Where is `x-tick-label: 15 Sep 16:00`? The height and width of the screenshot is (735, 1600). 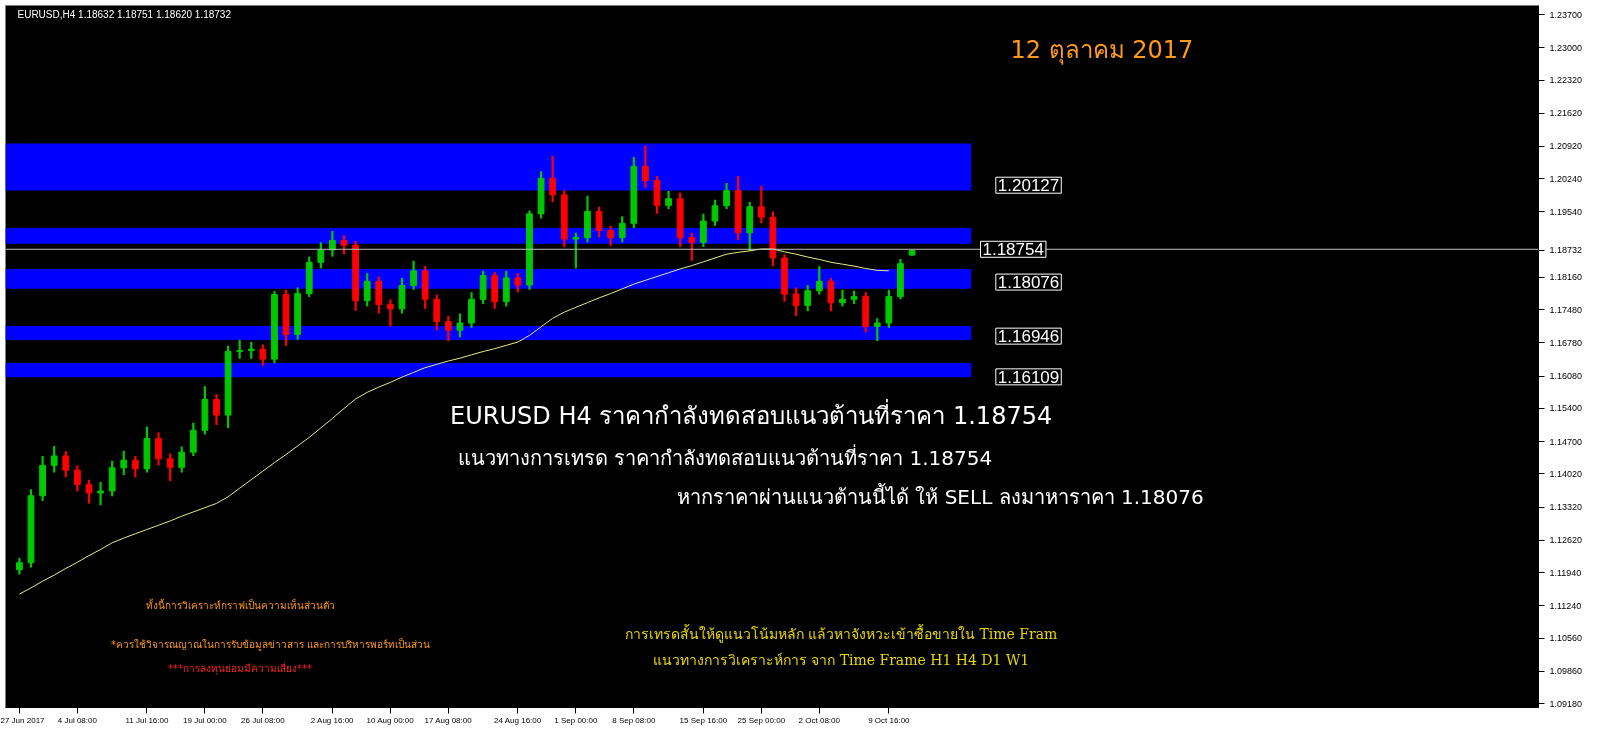
x-tick-label: 15 Sep 16:00 is located at coordinates (703, 720).